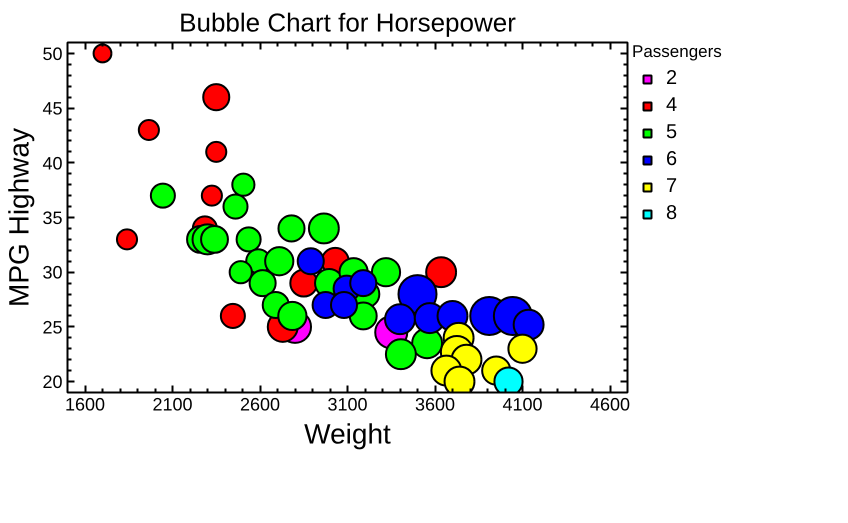 This screenshot has width=848, height=523. Describe the element at coordinates (52, 272) in the screenshot. I see `y-tick-label: 30` at that location.